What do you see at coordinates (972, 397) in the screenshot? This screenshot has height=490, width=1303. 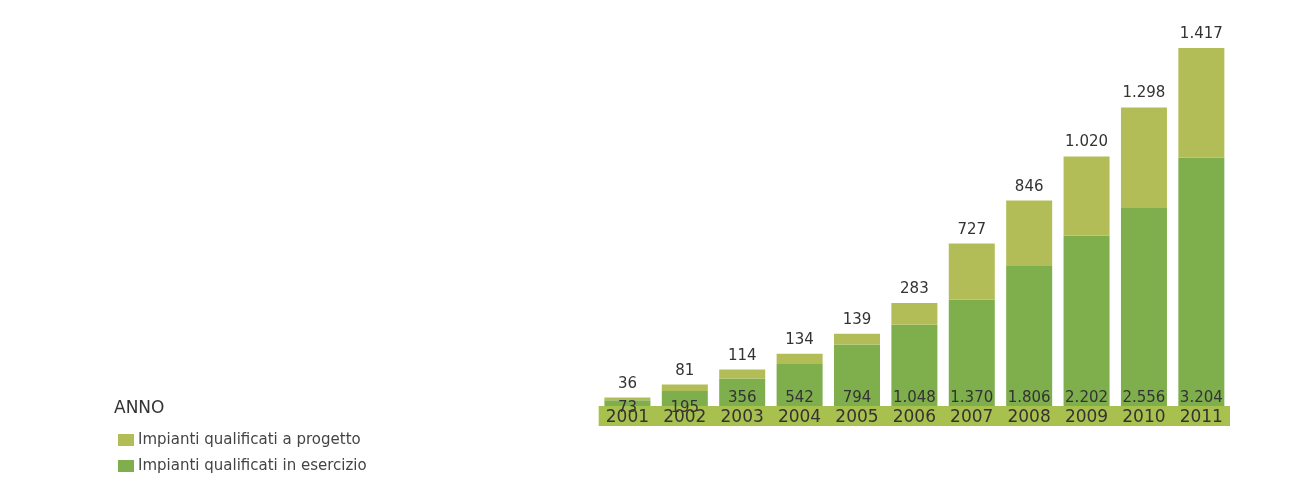 I see `data-label: 1.370` at bounding box center [972, 397].